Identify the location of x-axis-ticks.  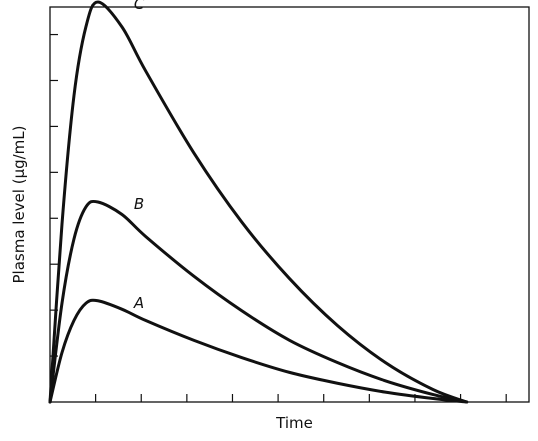
(301, 398).